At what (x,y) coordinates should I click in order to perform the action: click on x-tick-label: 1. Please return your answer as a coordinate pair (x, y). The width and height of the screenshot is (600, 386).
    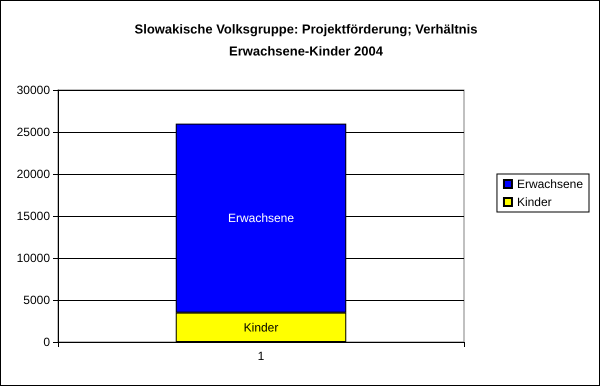
    Looking at the image, I should click on (261, 356).